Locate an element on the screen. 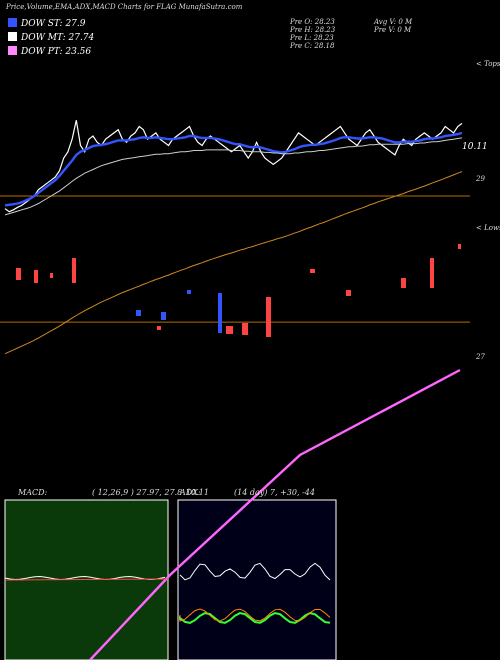 Image resolution: width=500 pixels, height=660 pixels. lows-note: < Lows is located at coordinates (488, 228).